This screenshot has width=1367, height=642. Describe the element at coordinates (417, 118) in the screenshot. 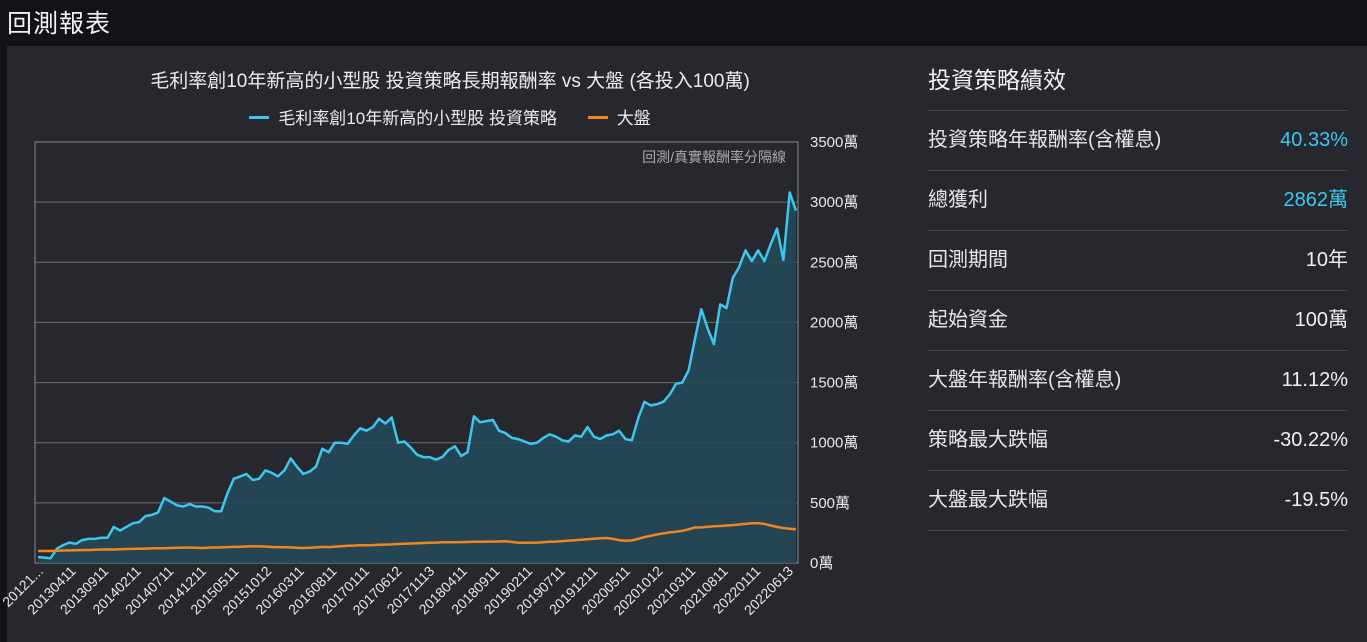

I see `legend-label-strategy: 毛利率創10年新高的小型股 投資策略` at that location.